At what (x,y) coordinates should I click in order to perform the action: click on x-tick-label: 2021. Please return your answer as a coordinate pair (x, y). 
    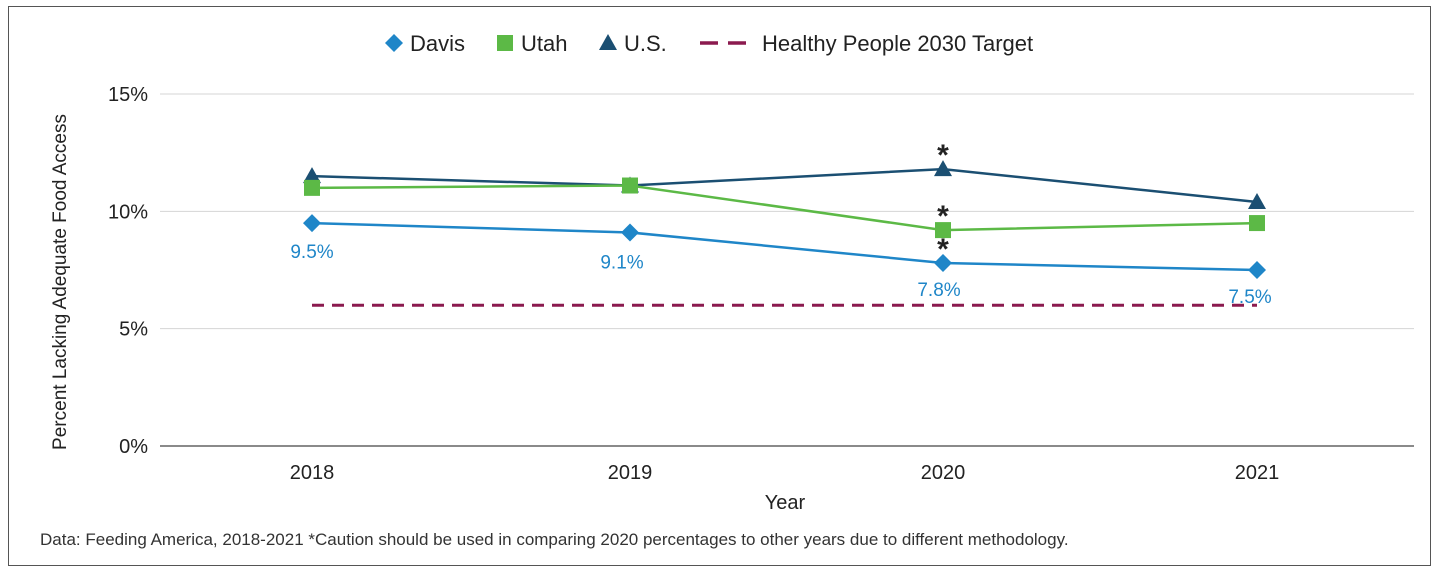
    Looking at the image, I should click on (1257, 473).